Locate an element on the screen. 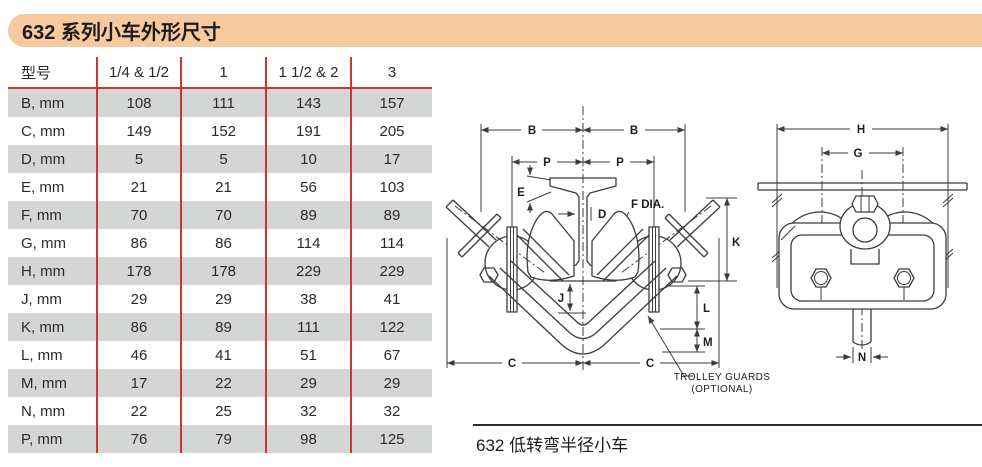 The image size is (982, 467). row-label: B, mm is located at coordinates (43, 103).